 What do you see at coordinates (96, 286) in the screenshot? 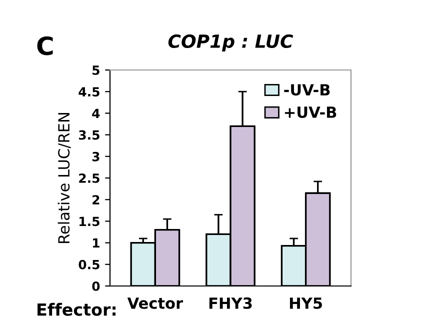
I see `y-tick-label: 0` at bounding box center [96, 286].